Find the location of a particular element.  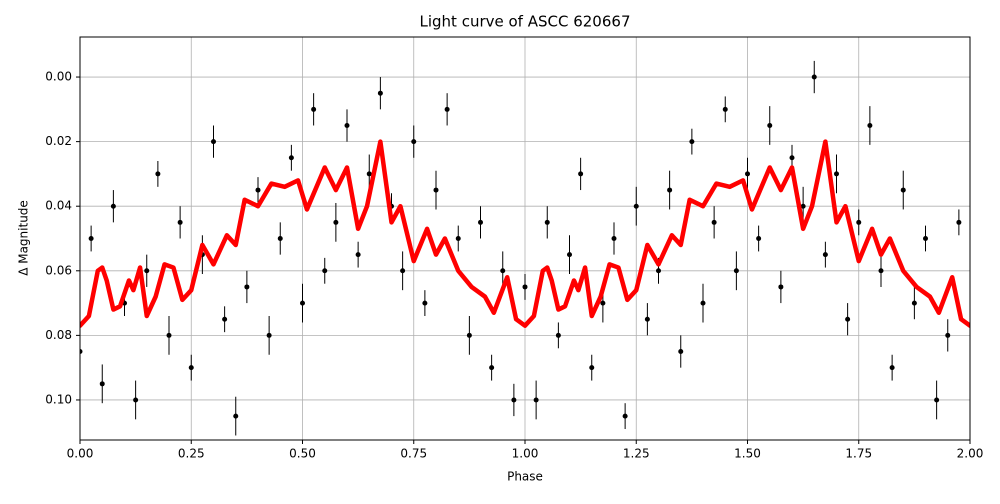

y-tick-label: 0.08 is located at coordinates (58, 335).